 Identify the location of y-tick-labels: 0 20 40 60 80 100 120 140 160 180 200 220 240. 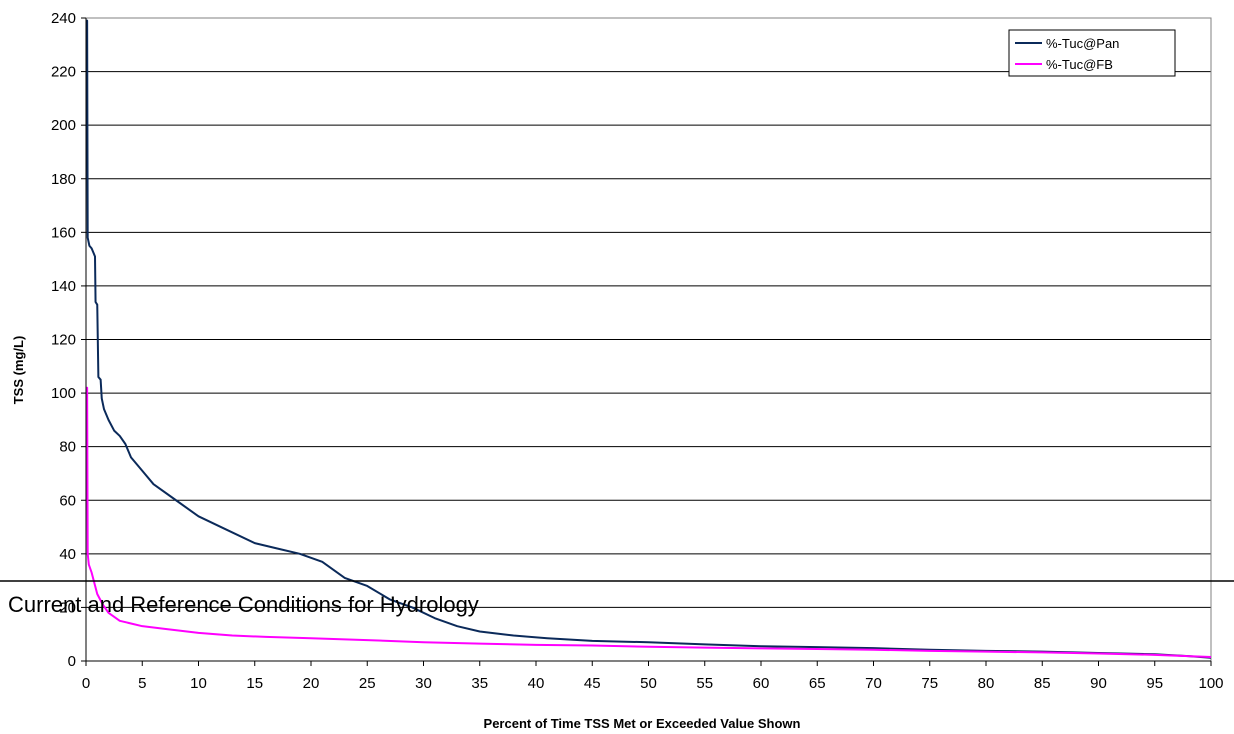
(69, 340).